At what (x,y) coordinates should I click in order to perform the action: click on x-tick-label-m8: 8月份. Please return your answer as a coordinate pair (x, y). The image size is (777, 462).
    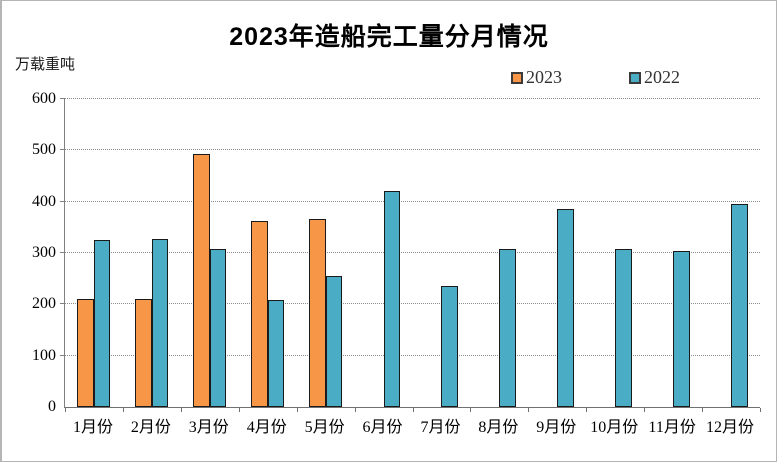
    Looking at the image, I should click on (498, 427).